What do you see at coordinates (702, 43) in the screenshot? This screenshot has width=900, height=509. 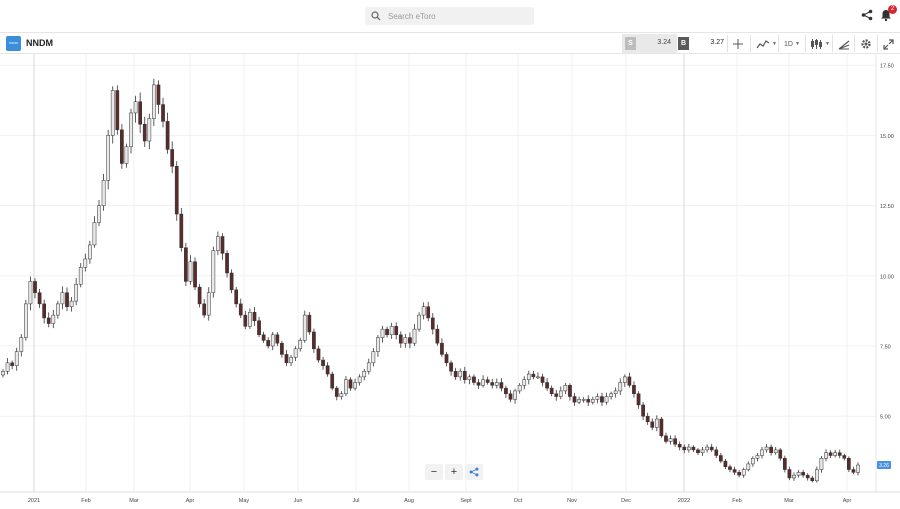 I see `buy-price-box: B 3.27` at bounding box center [702, 43].